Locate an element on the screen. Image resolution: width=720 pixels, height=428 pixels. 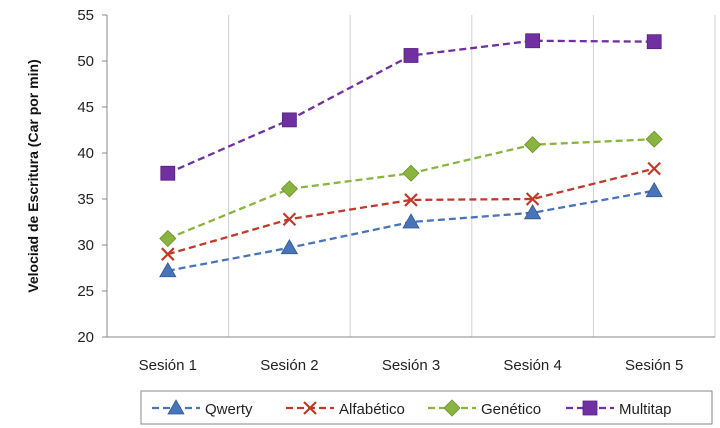
x-tick-label: Sesión 1 is located at coordinates (168, 365).